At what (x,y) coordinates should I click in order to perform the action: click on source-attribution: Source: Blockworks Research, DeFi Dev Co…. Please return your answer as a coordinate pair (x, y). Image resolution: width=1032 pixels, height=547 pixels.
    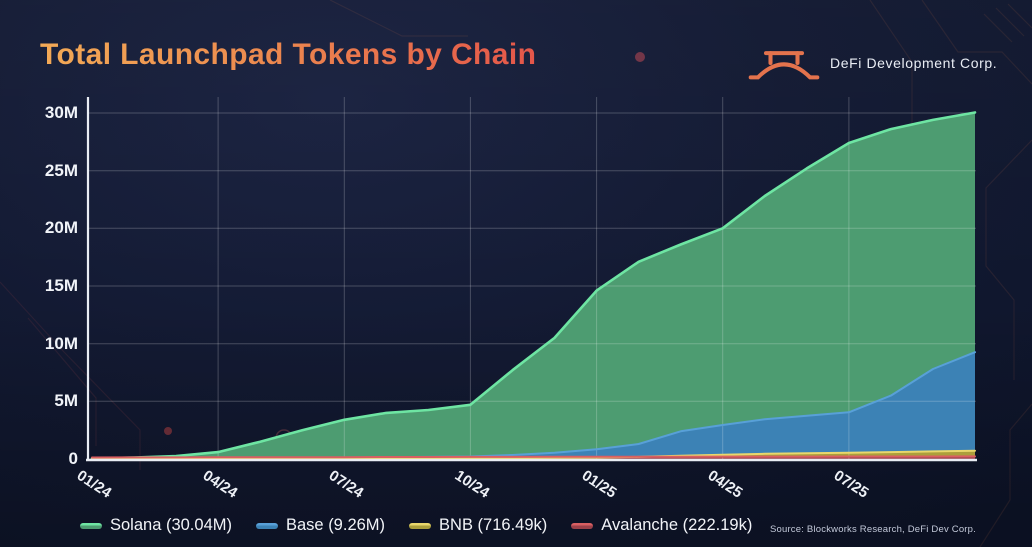
    Looking at the image, I should click on (872, 529).